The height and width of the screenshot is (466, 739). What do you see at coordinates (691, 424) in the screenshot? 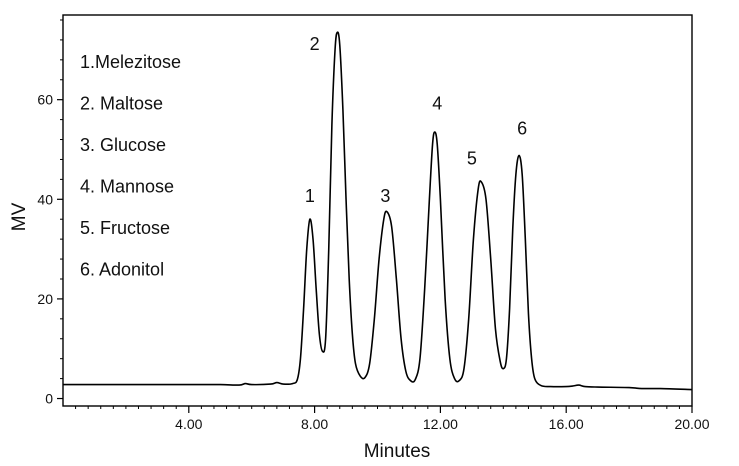
I see `x-tick-label: 20.00` at bounding box center [691, 424].